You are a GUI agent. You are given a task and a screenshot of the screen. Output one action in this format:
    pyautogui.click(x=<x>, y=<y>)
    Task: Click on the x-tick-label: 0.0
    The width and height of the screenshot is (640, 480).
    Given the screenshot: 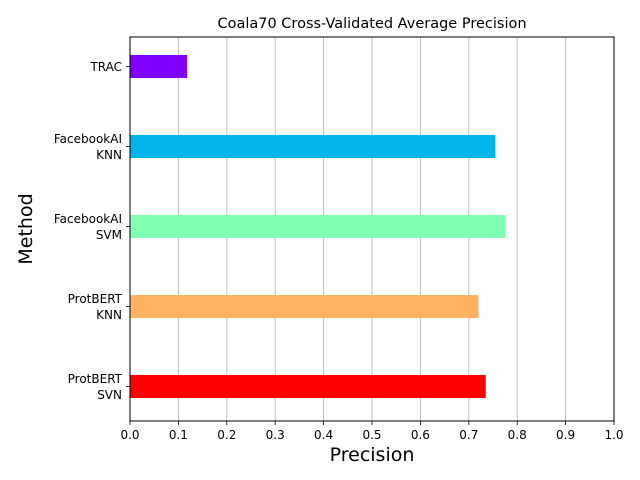 What is the action you would take?
    pyautogui.click(x=129, y=435)
    